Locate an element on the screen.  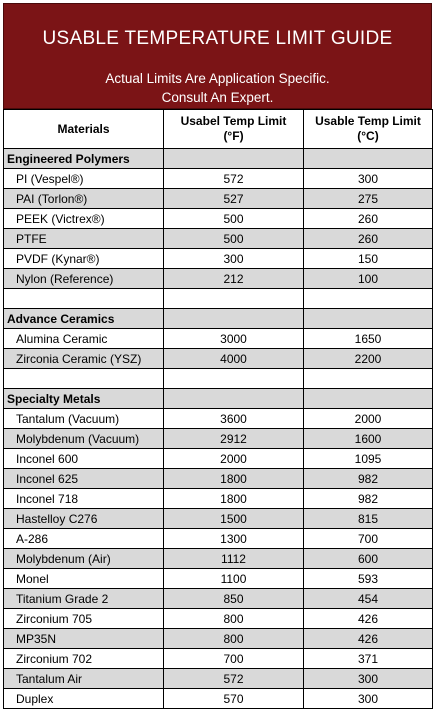
temp-c-cell: 454 is located at coordinates (368, 598).